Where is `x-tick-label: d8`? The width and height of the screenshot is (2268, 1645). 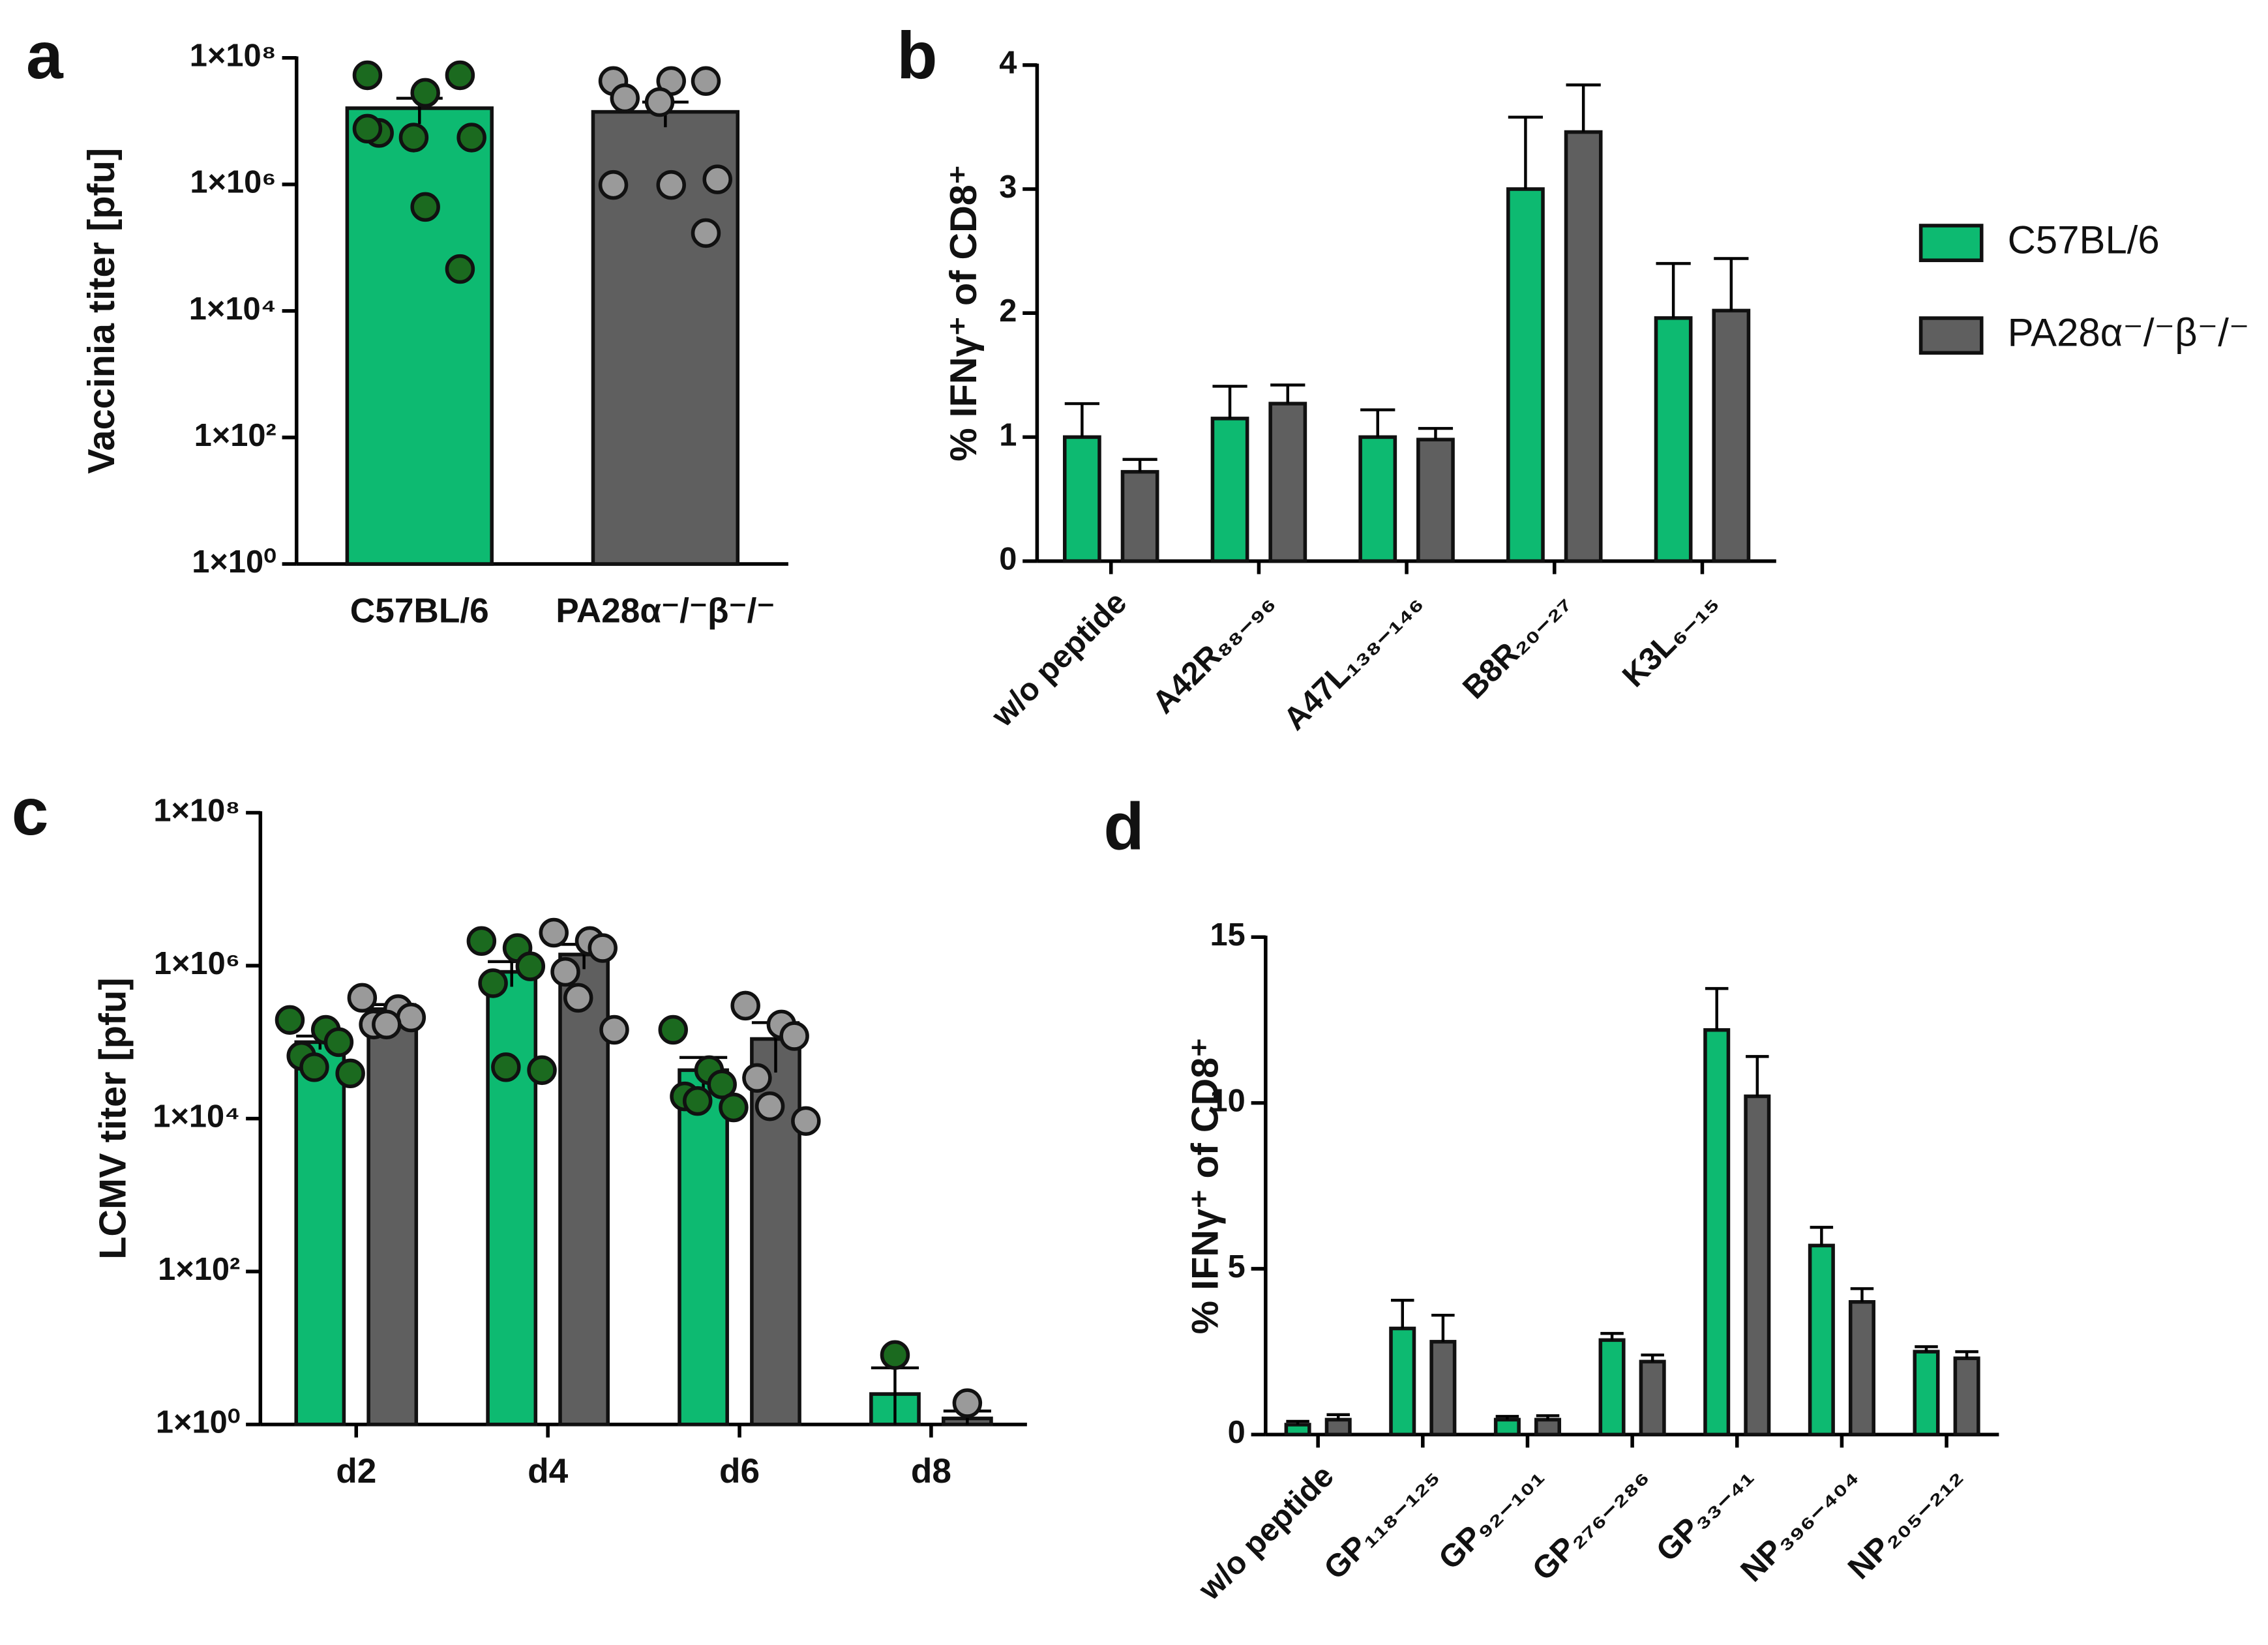
x-tick-label: d8 is located at coordinates (931, 1471).